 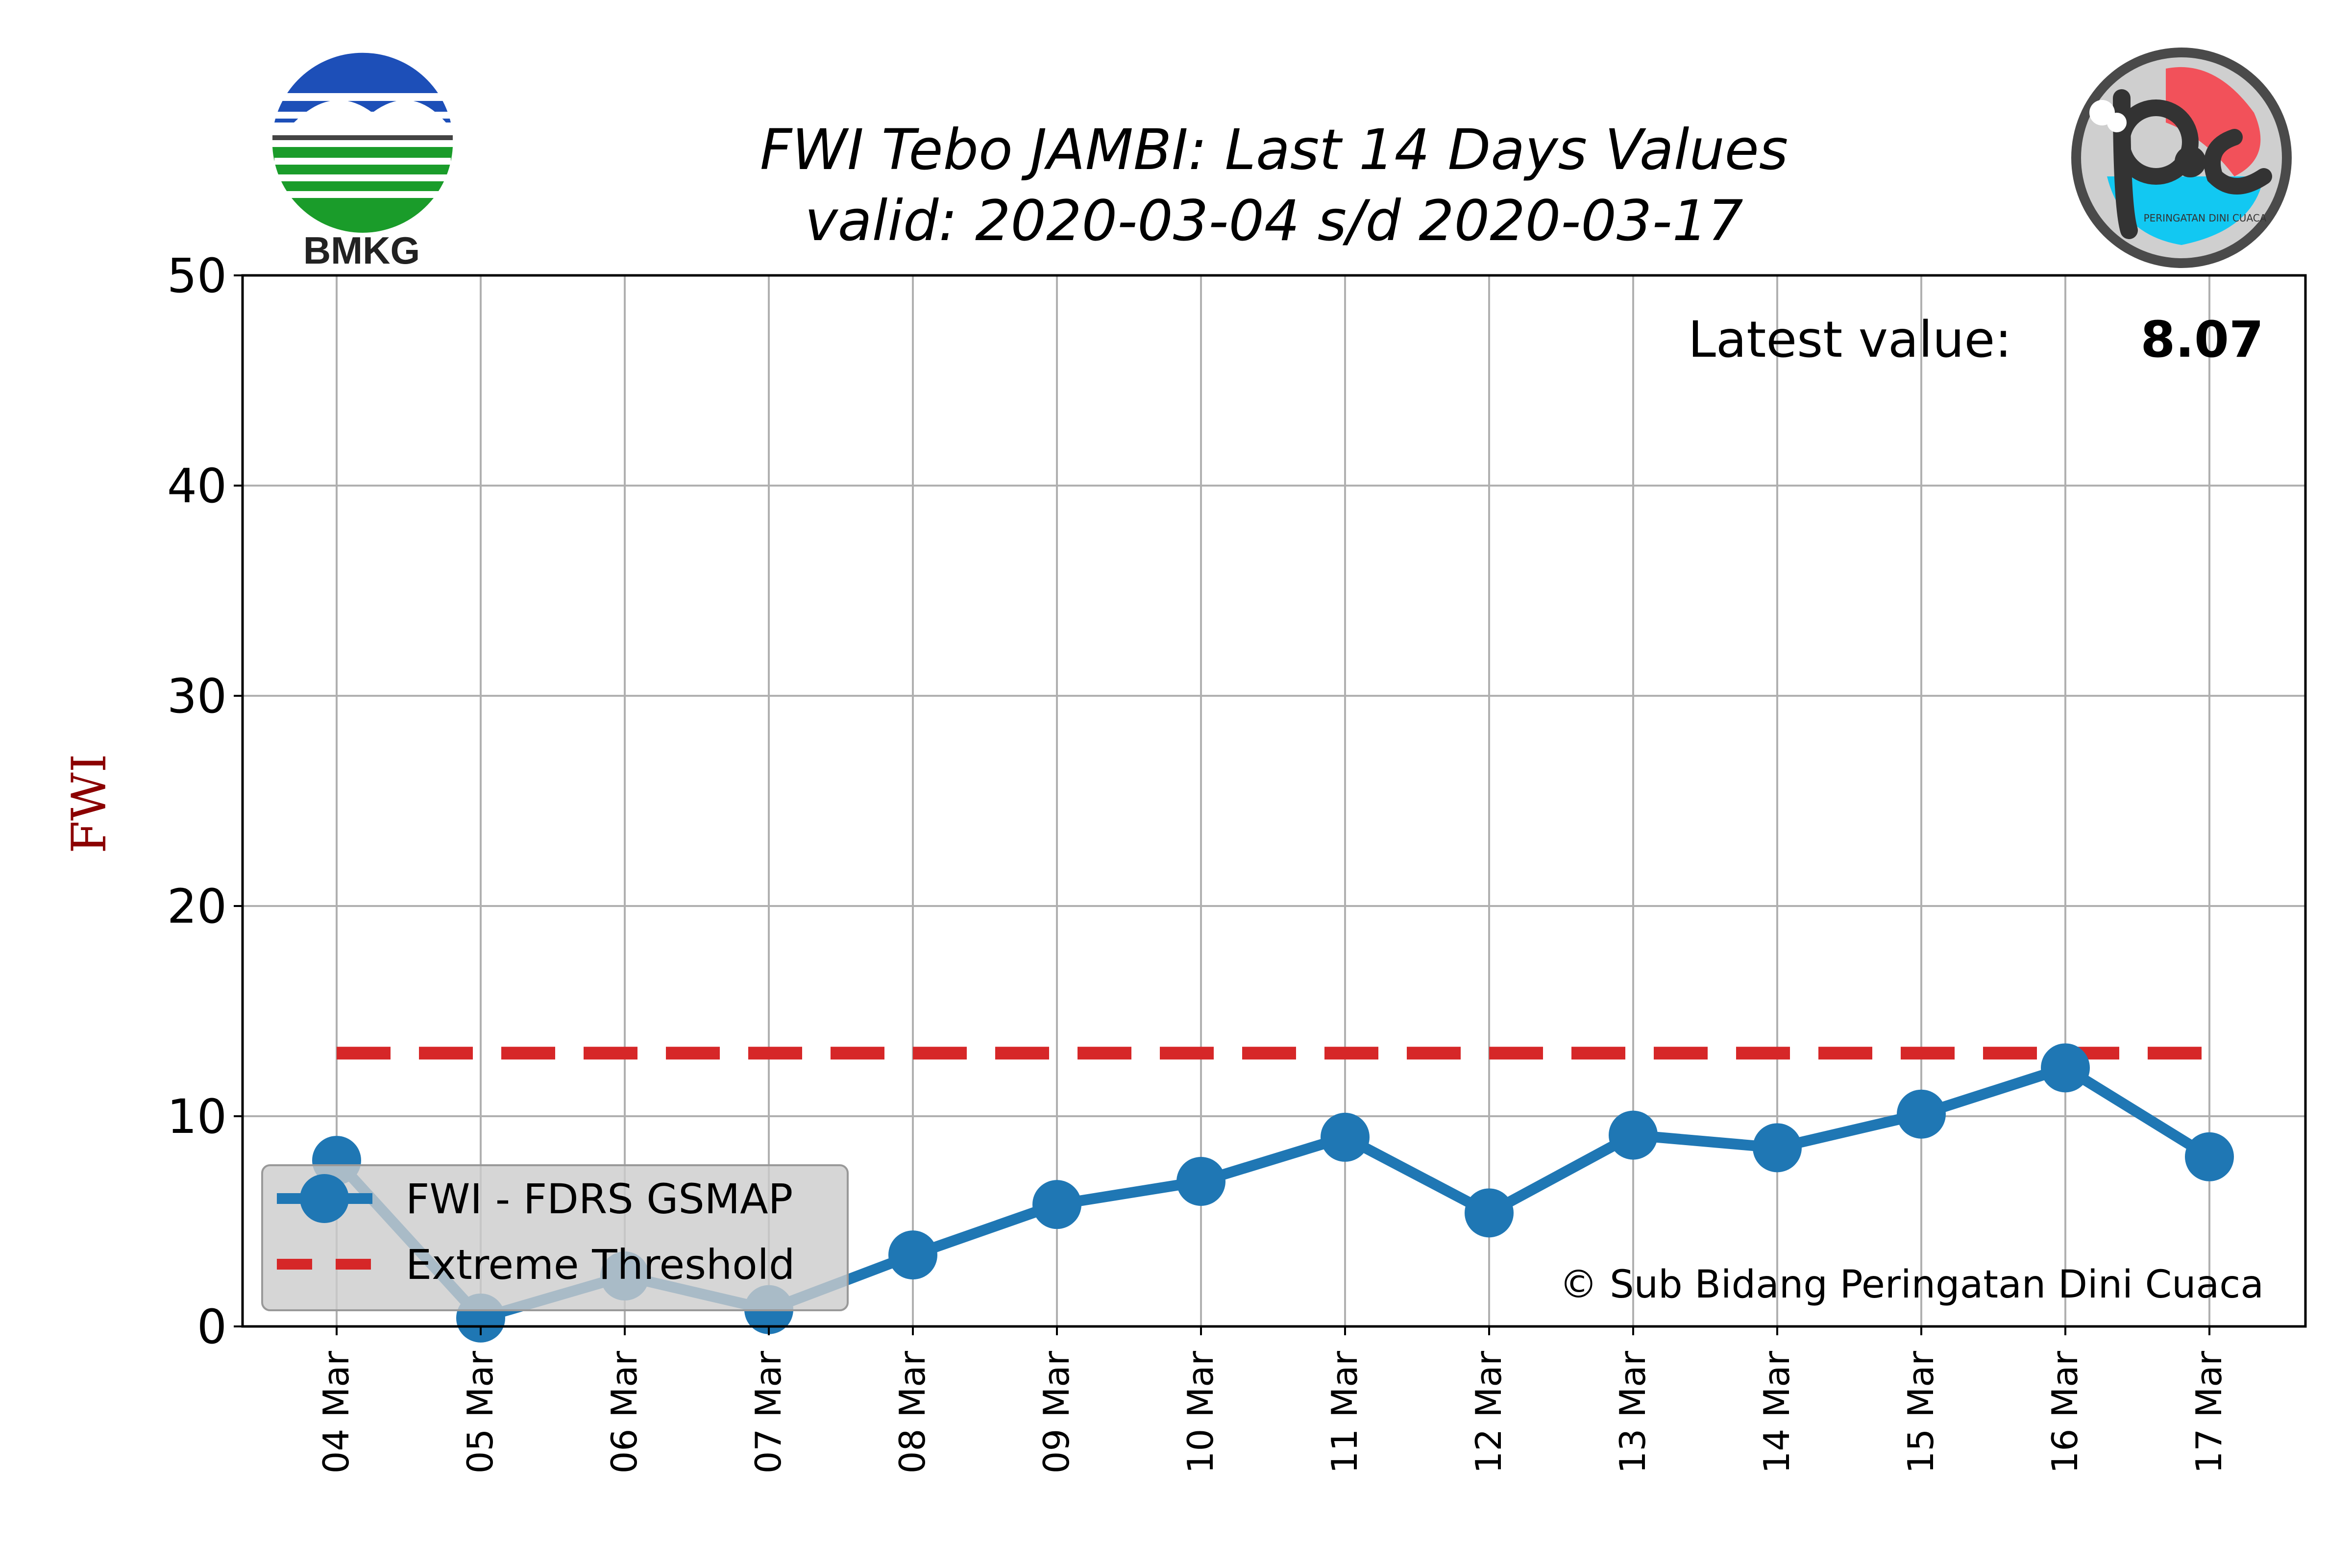 I want to click on chart-title: FWI Tebo JAMBI: Last 14 Days Values, so click(x=1274, y=149).